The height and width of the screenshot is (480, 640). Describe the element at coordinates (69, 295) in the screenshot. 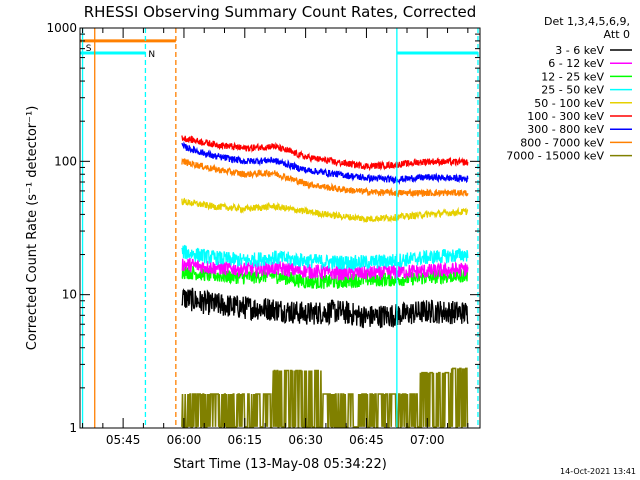

I see `y-tick-label: 10` at that location.